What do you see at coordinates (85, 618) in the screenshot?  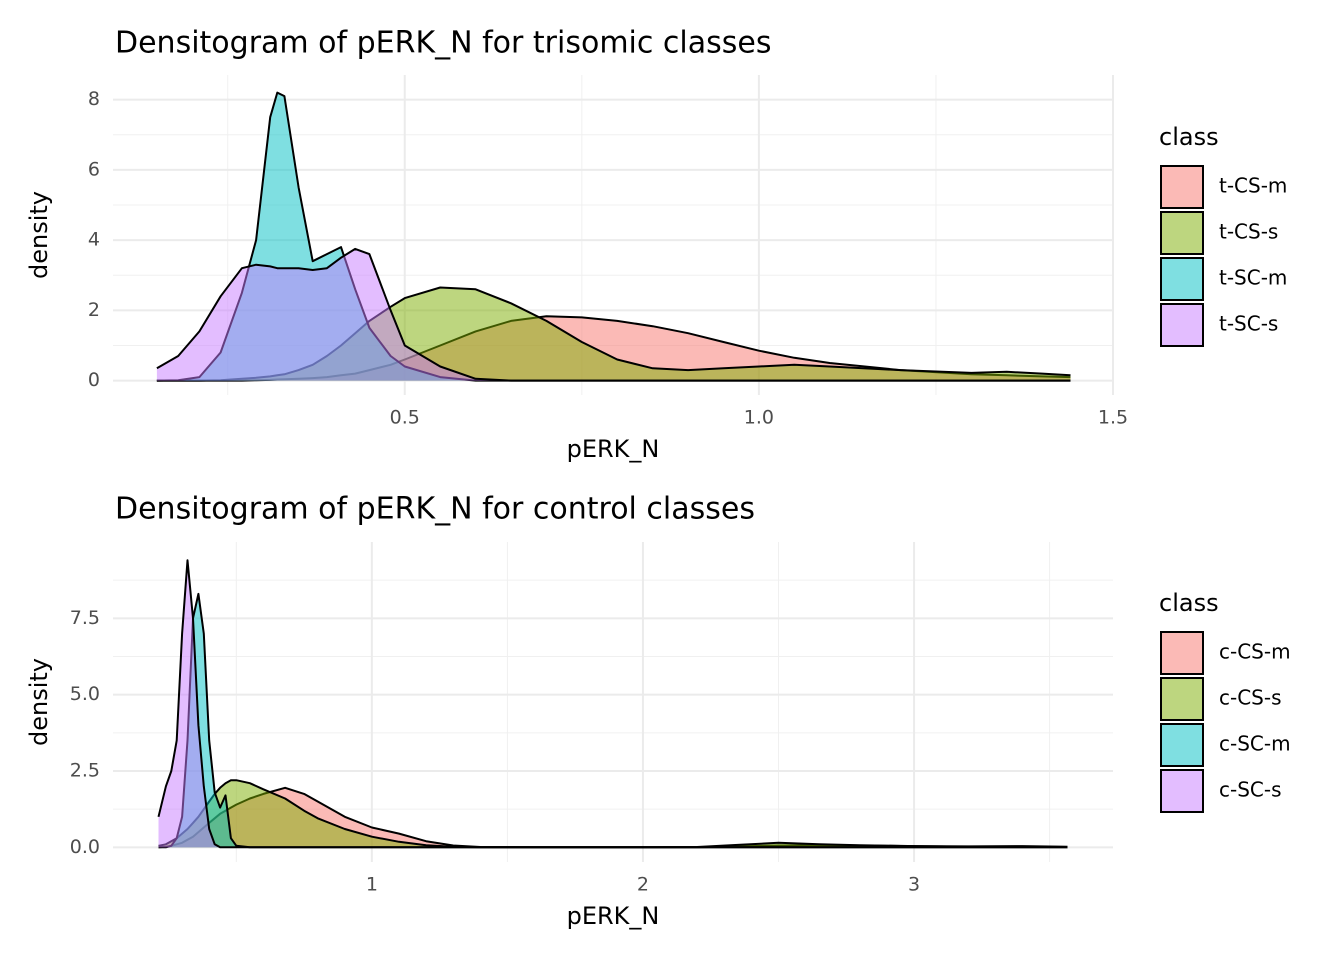 I see `y-tick-label: 7.5` at bounding box center [85, 618].